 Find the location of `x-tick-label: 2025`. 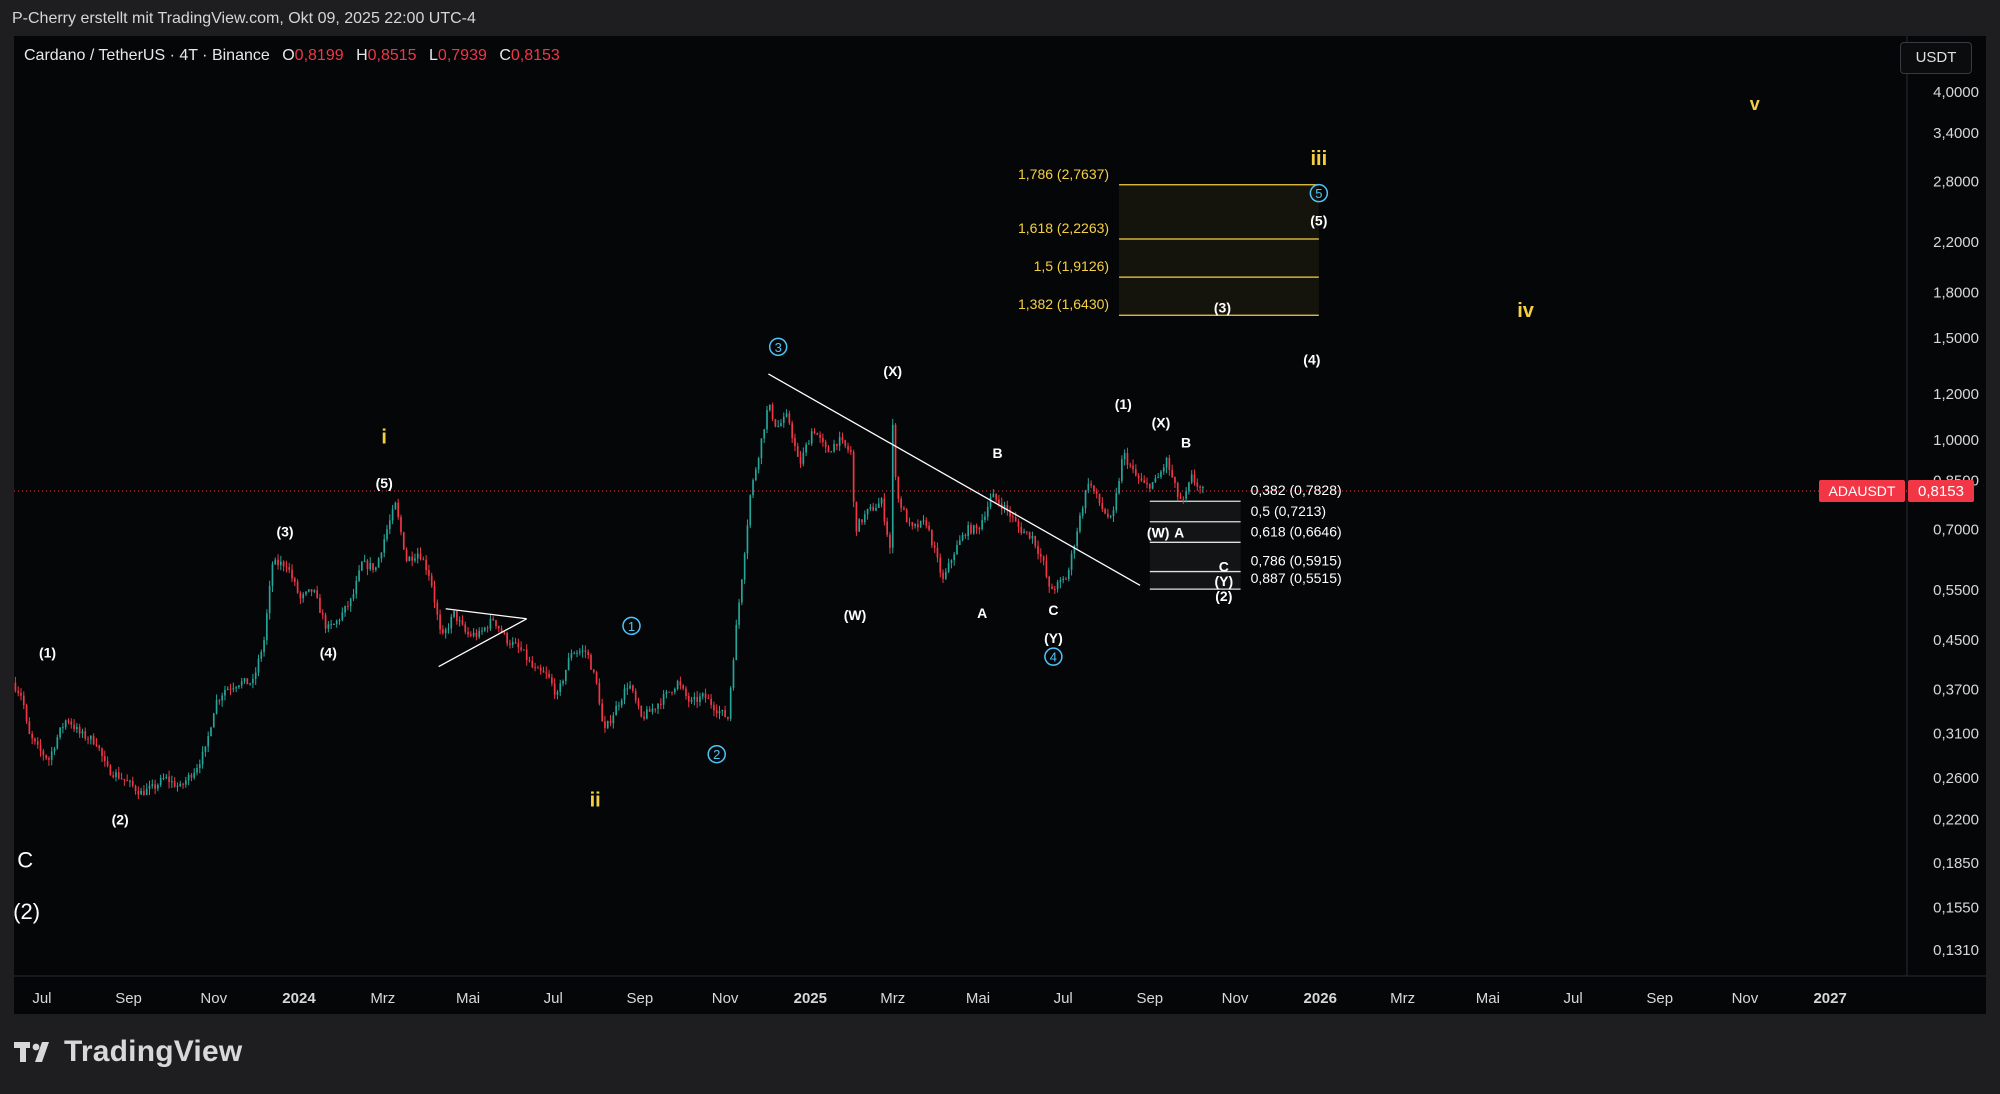

x-tick-label: 2025 is located at coordinates (810, 998).